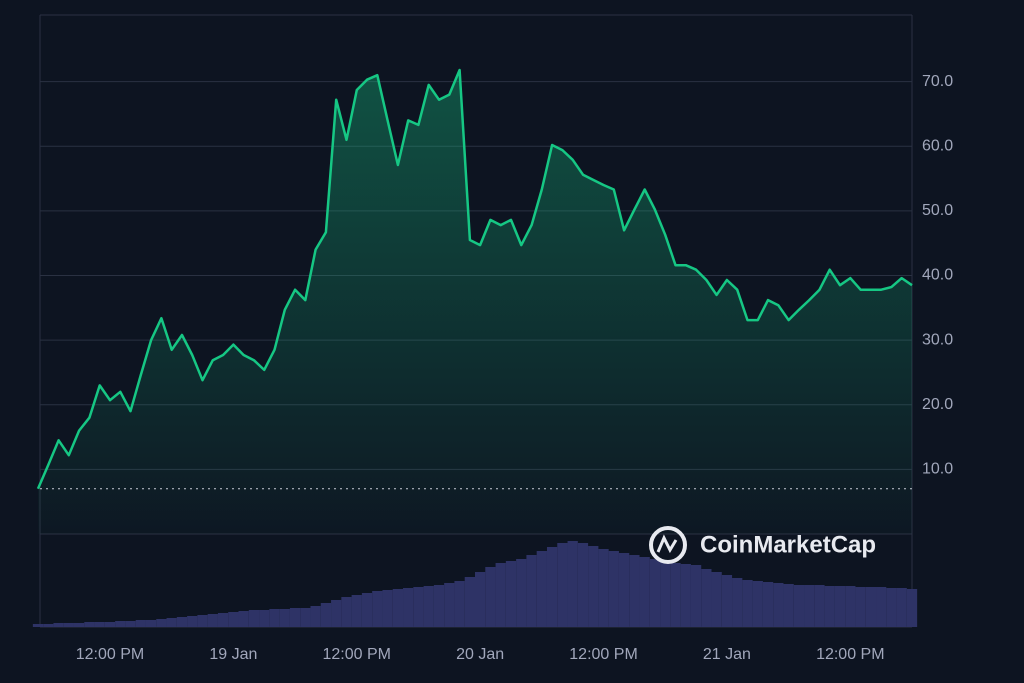 This screenshot has width=1024, height=683. What do you see at coordinates (480, 654) in the screenshot?
I see `x-tick-label: 20 Jan` at bounding box center [480, 654].